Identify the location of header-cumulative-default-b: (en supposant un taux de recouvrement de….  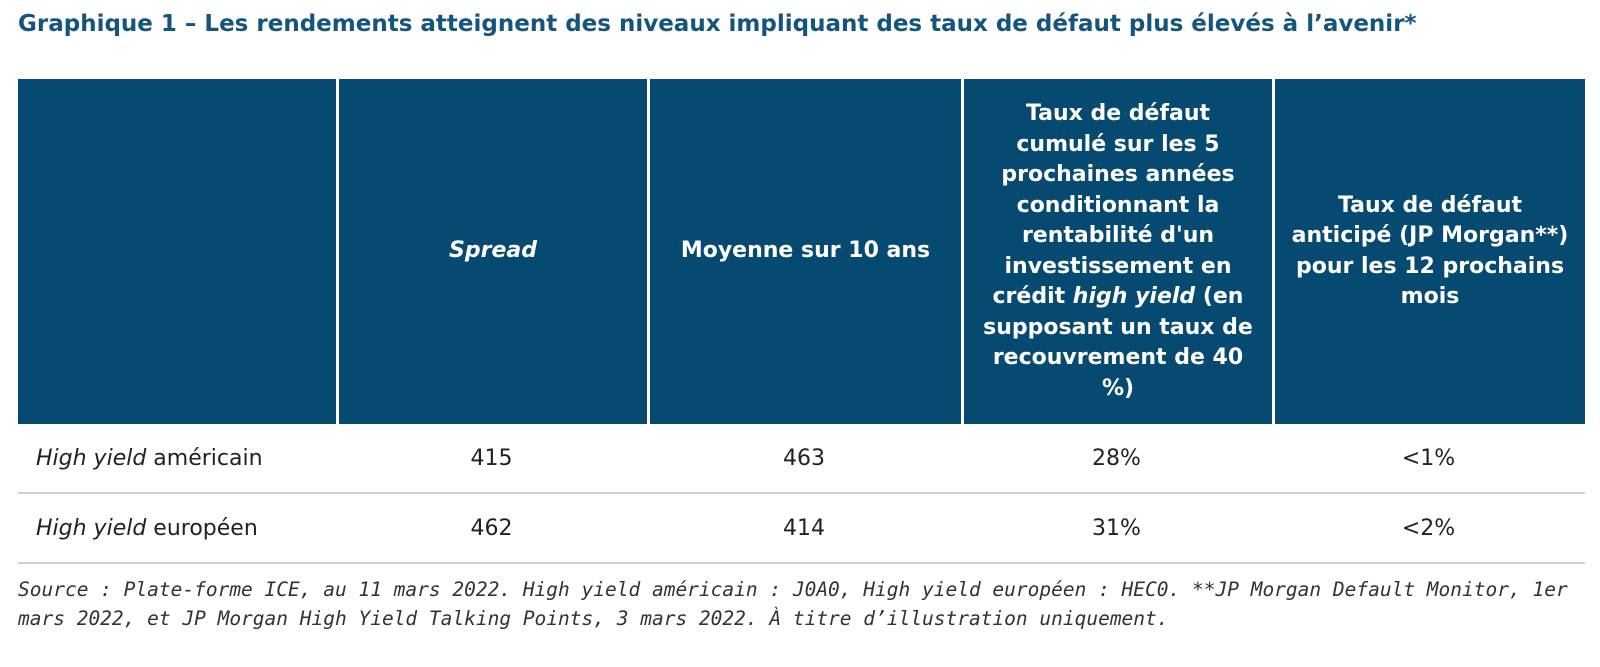
(1118, 342).